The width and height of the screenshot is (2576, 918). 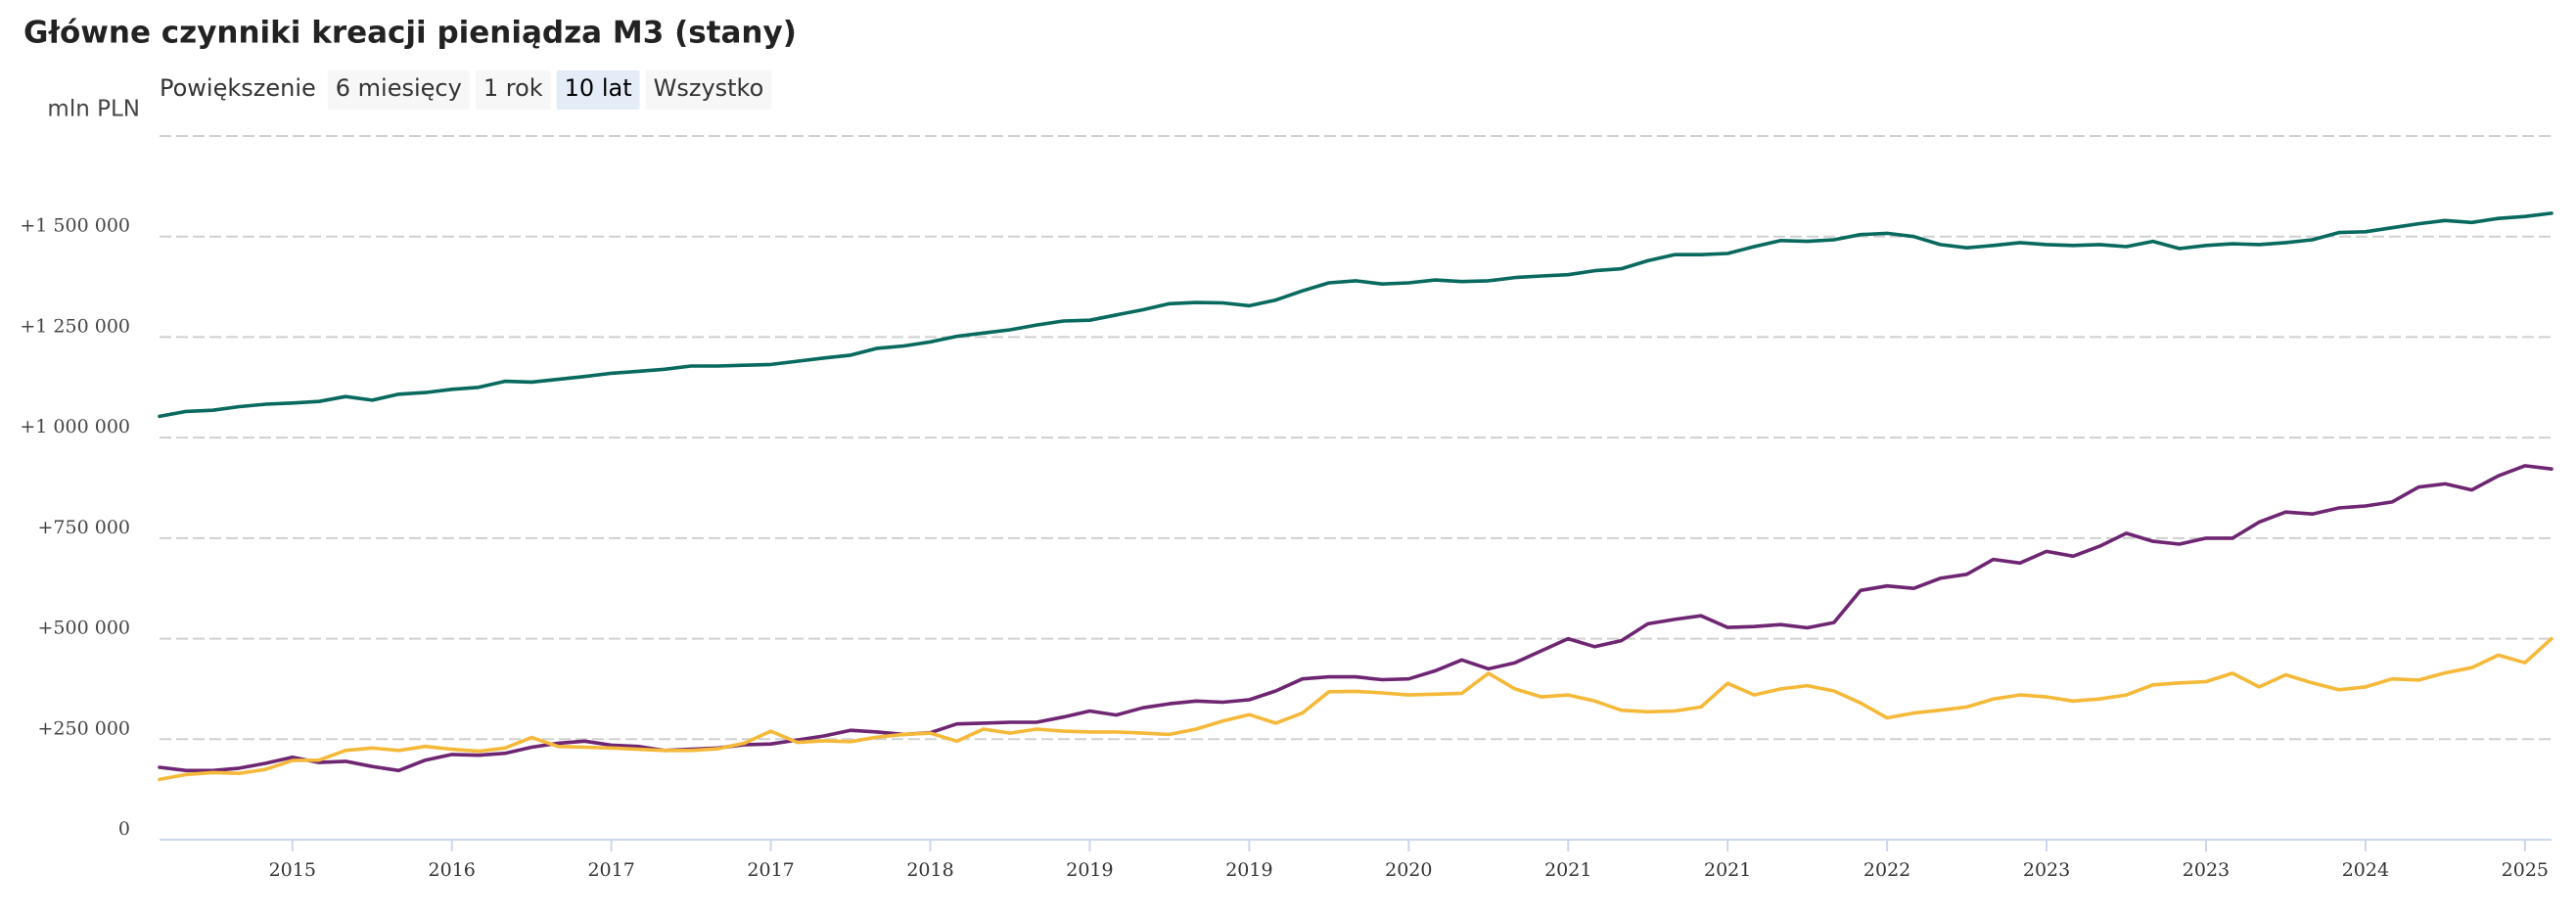 I want to click on x-tick-label: 2016, so click(x=453, y=870).